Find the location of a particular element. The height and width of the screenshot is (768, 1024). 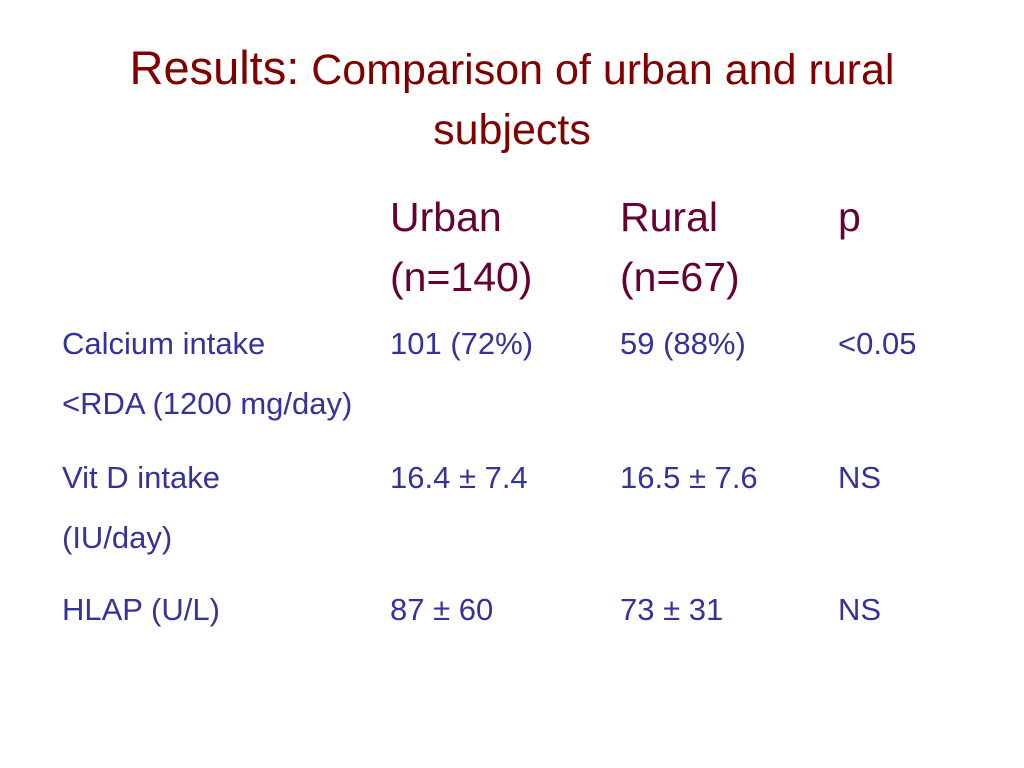

sample-size: (n=67) is located at coordinates (680, 277).